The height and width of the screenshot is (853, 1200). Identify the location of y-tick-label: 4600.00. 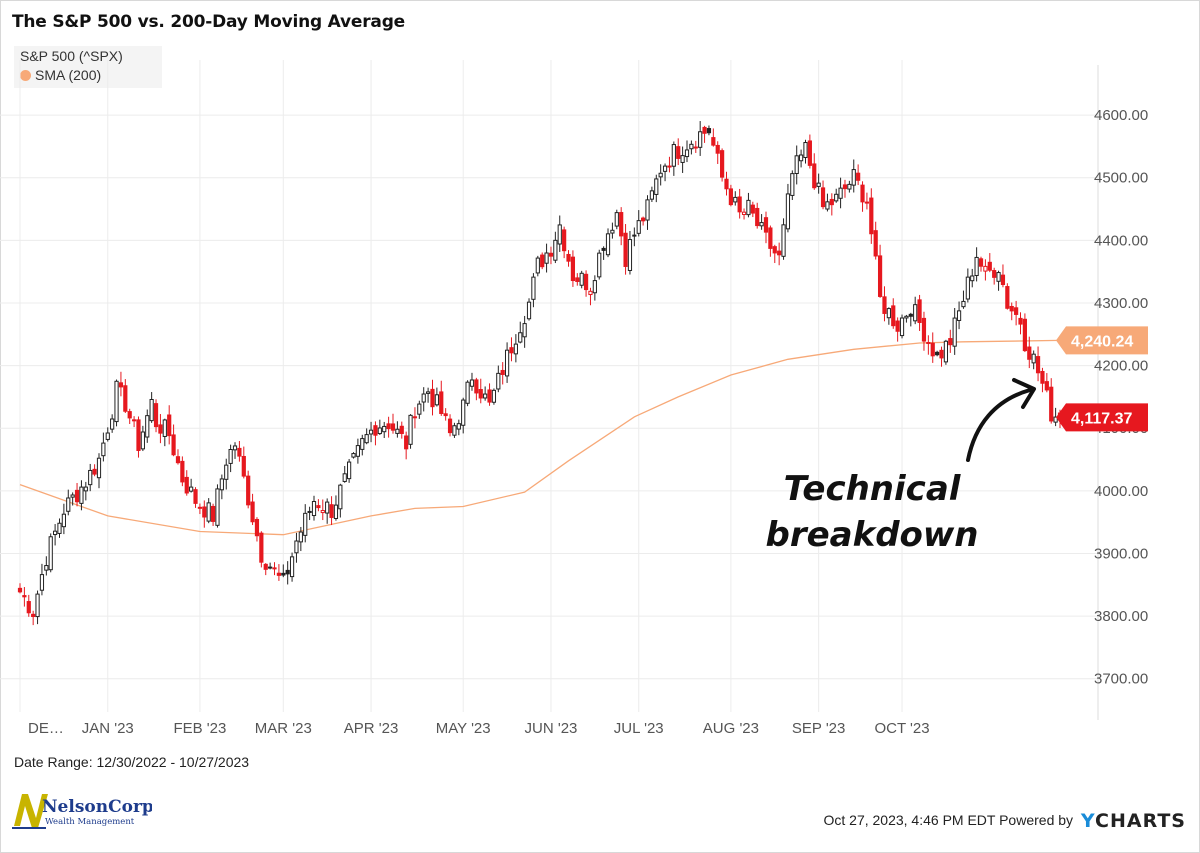
(1121, 115).